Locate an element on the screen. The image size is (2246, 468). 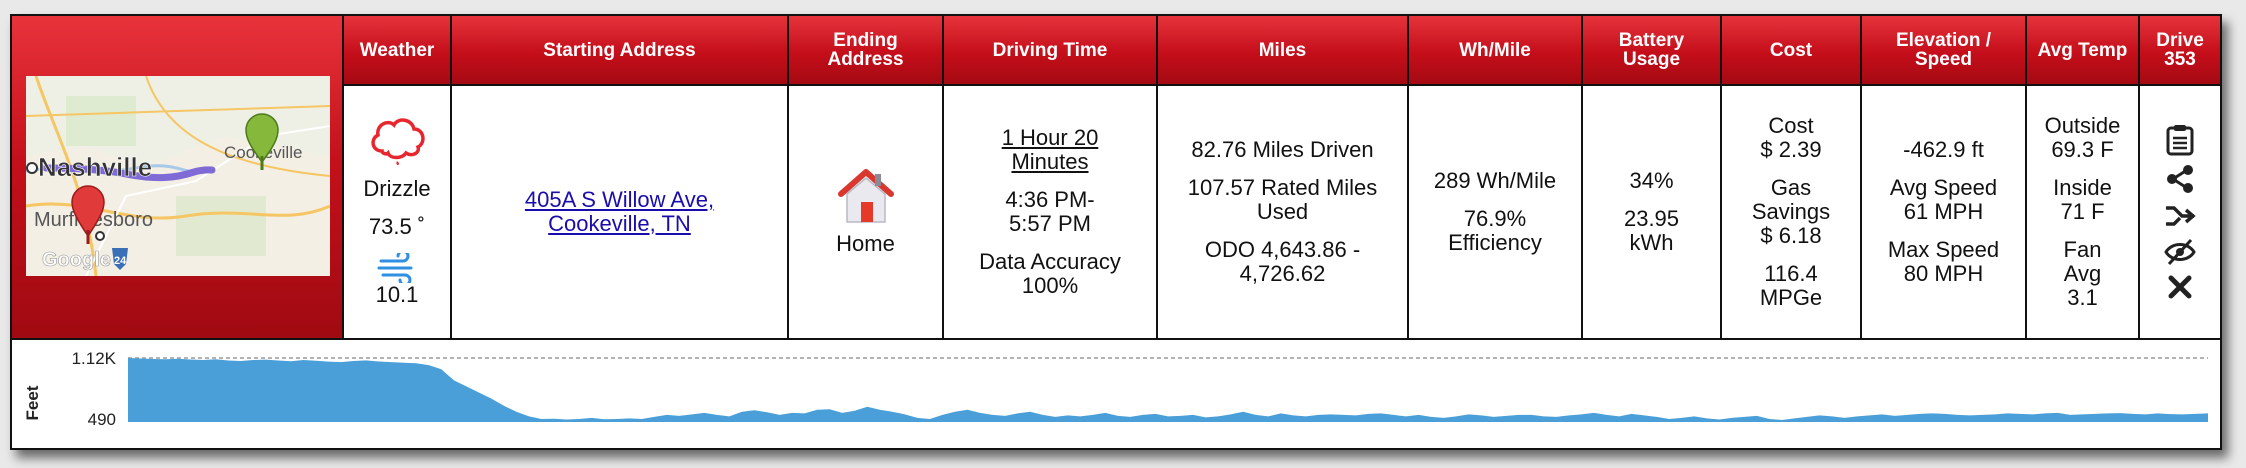
end-pin-icon is located at coordinates (88, 214).